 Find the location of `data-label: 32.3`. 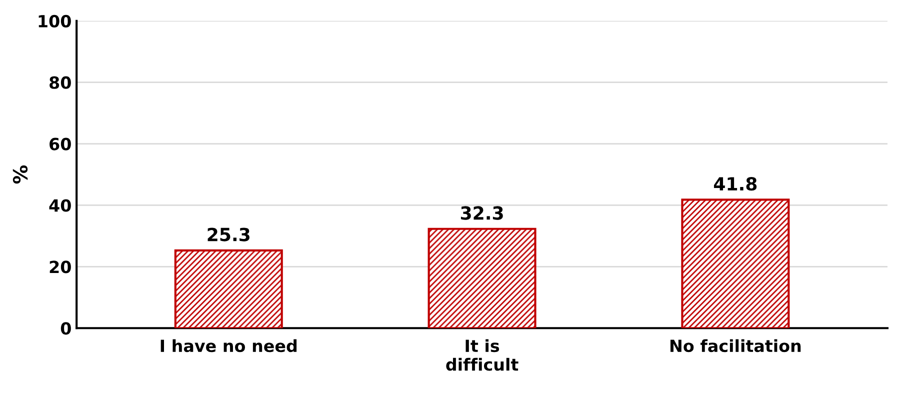

data-label: 32.3 is located at coordinates (481, 213).